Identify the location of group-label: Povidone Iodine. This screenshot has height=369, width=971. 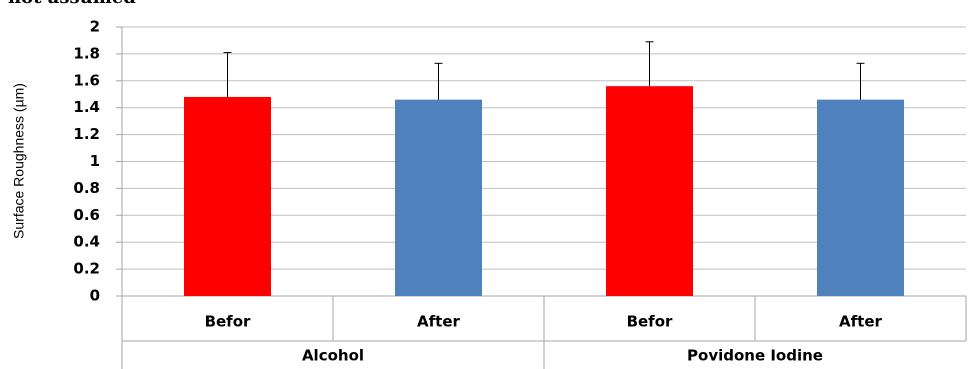
(755, 356).